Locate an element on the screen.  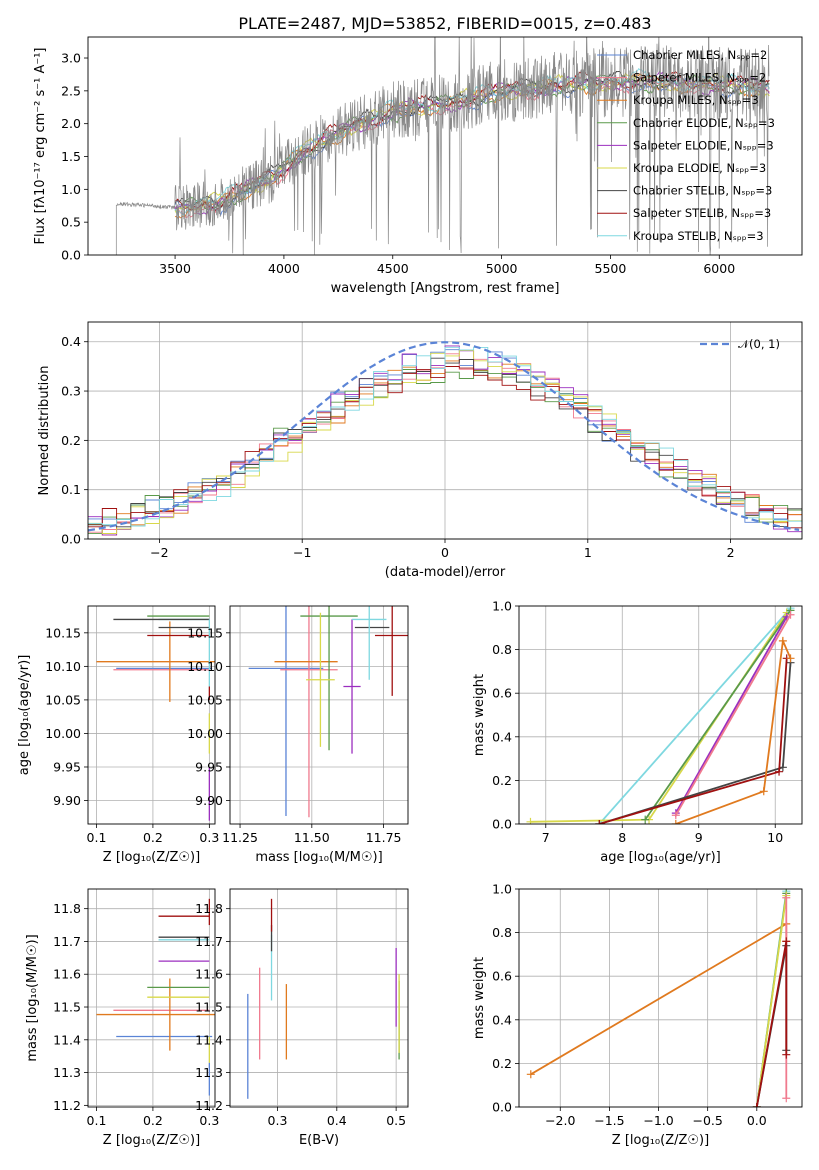
x-tick-label: −2.0 is located at coordinates (560, 1120).